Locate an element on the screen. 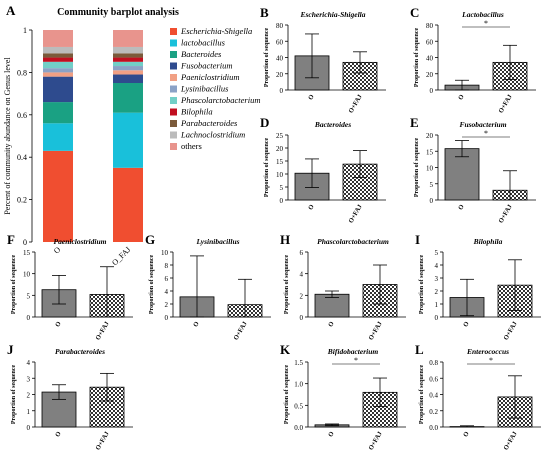  chart-title: Bacteroides is located at coordinates (332, 124).